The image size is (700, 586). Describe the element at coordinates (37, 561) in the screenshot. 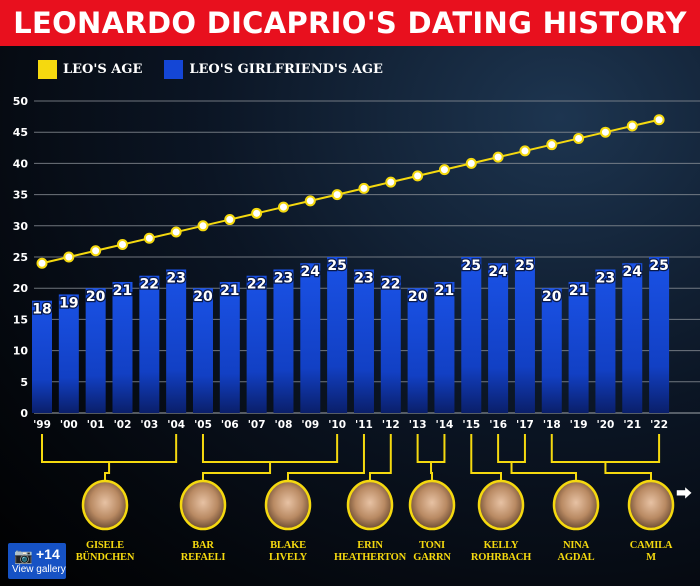

I see `view-gallery-button: 📷 +14 View gallery` at that location.